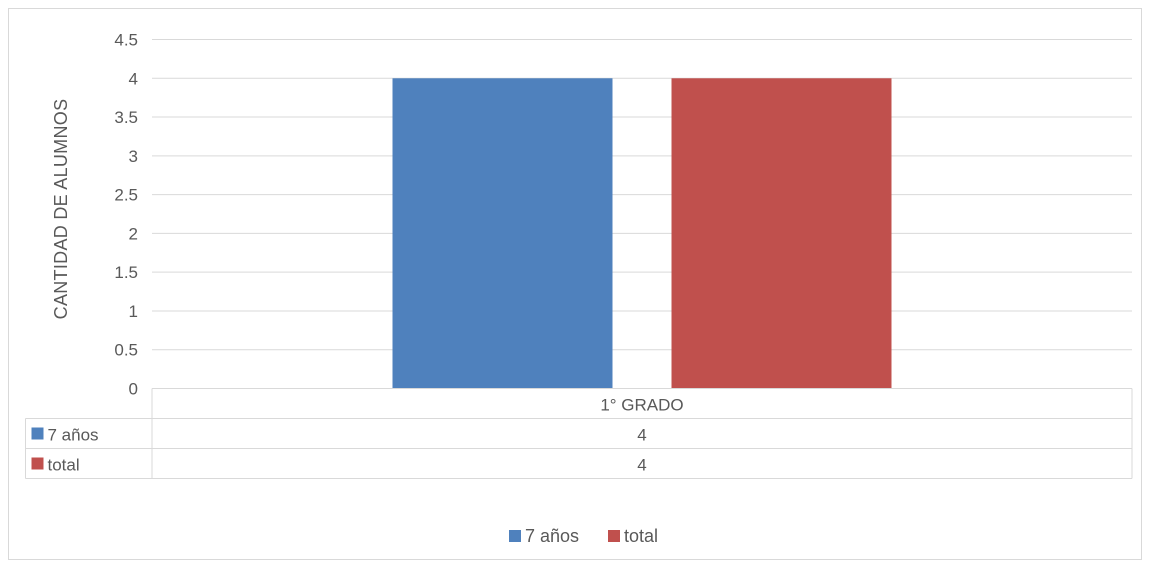 The height and width of the screenshot is (568, 1150). What do you see at coordinates (126, 195) in the screenshot?
I see `y-tick-label: 2.5` at bounding box center [126, 195].